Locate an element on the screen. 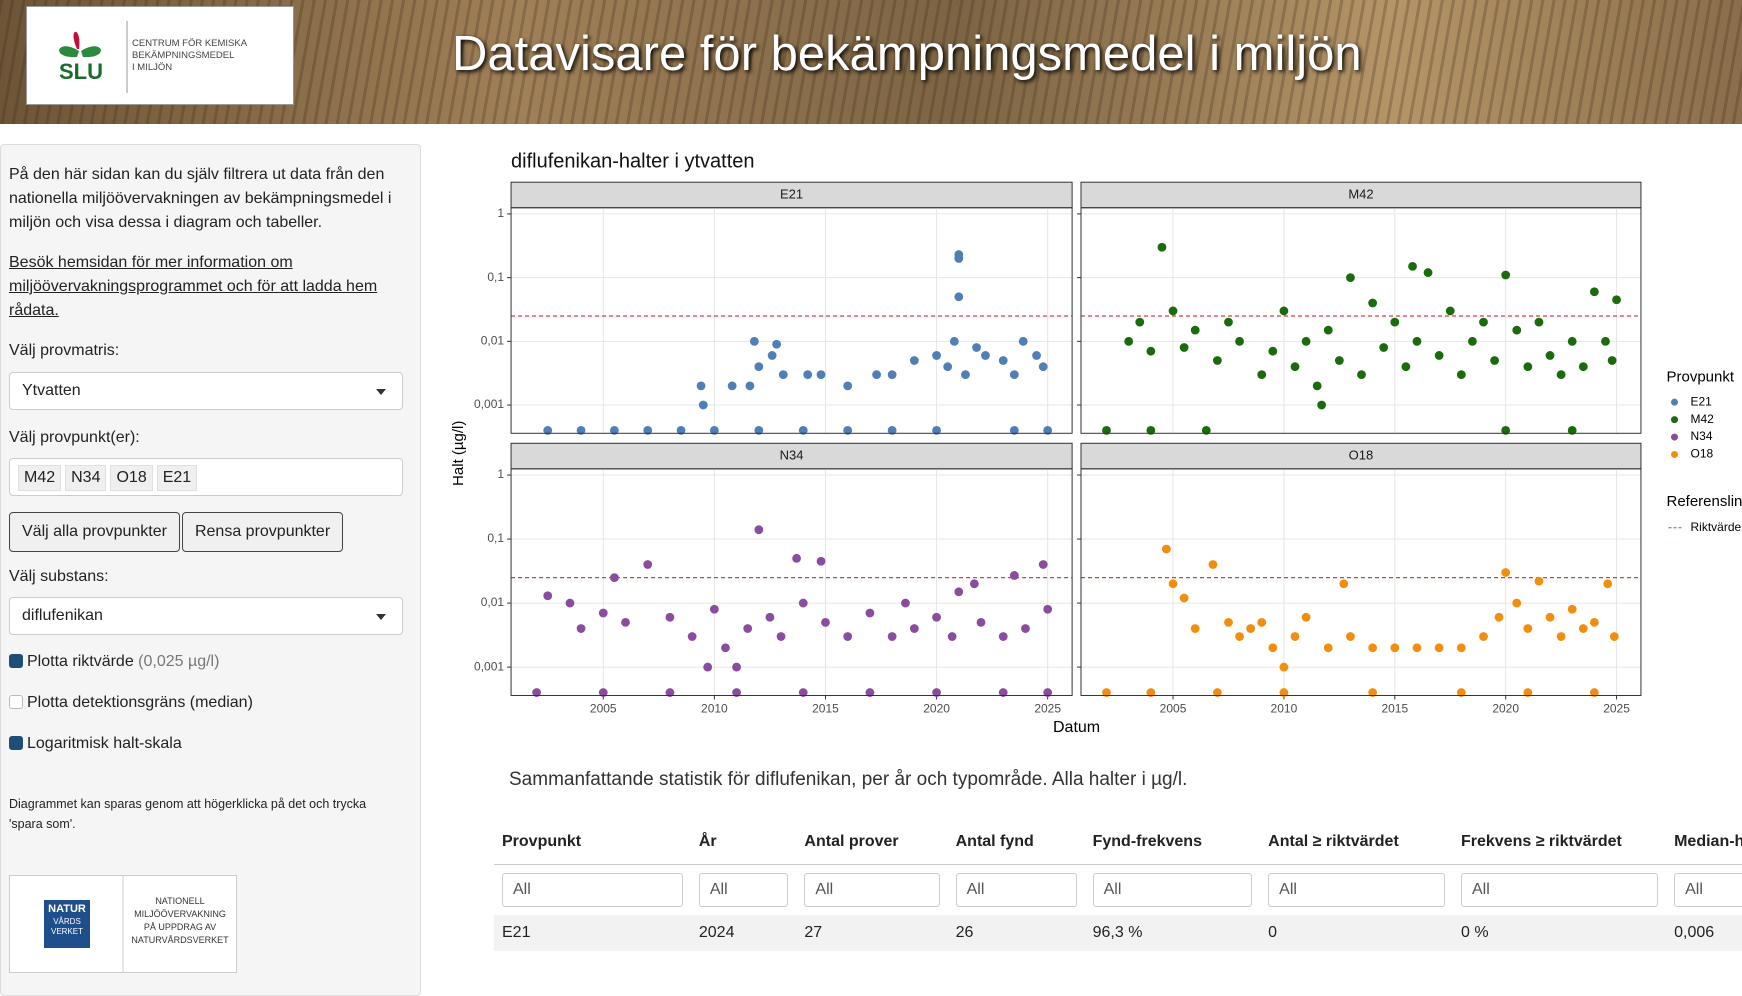 The width and height of the screenshot is (1742, 996). column-header: Antal fynd is located at coordinates (1016, 845).